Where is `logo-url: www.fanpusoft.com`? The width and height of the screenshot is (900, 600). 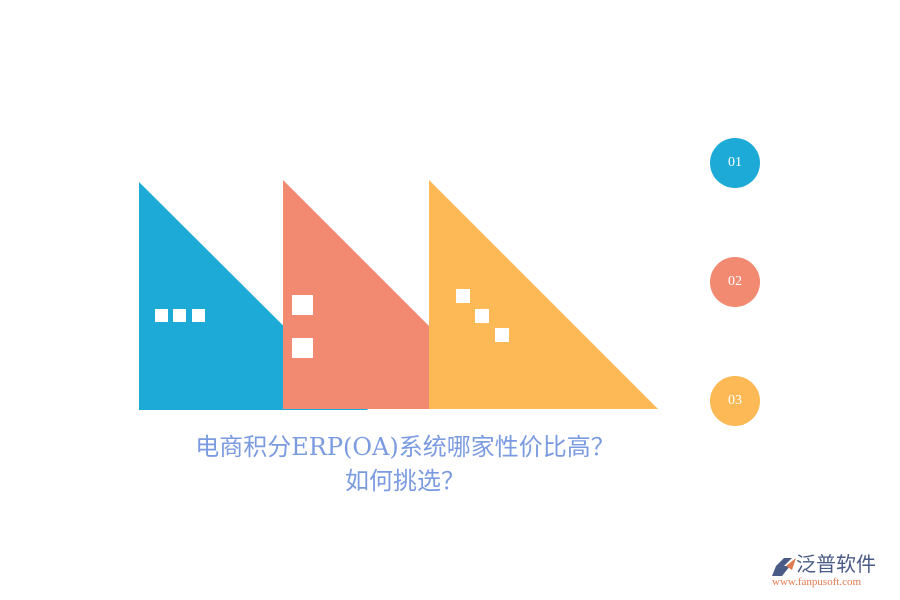
logo-url: www.fanpusoft.com is located at coordinates (817, 582).